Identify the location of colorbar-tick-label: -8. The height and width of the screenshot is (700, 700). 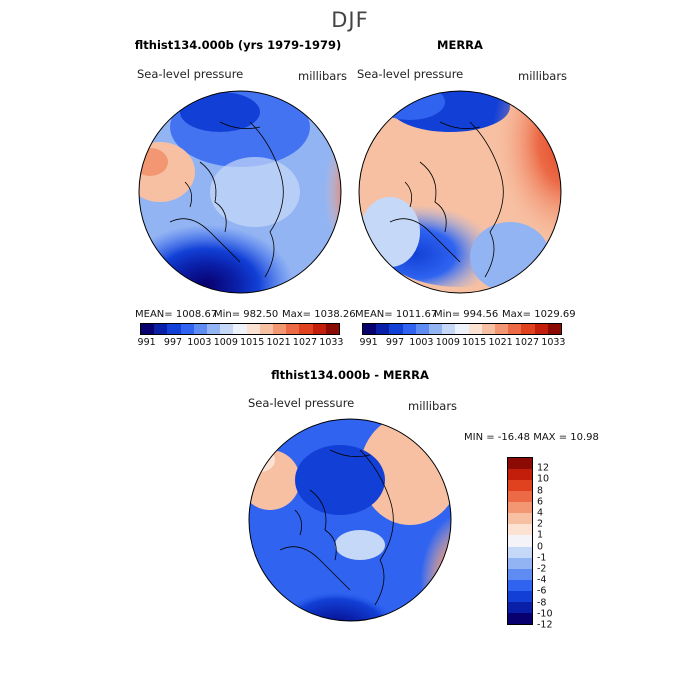
(542, 603).